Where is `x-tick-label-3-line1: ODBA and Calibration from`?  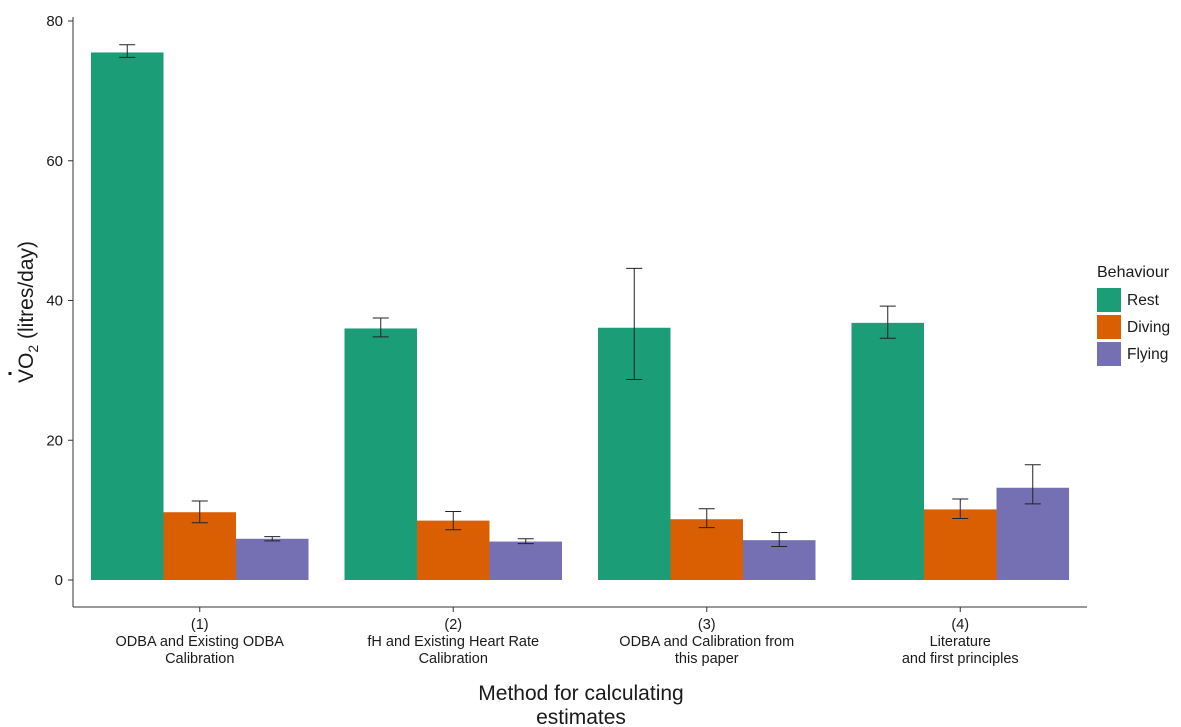 x-tick-label-3-line1: ODBA and Calibration from is located at coordinates (706, 642).